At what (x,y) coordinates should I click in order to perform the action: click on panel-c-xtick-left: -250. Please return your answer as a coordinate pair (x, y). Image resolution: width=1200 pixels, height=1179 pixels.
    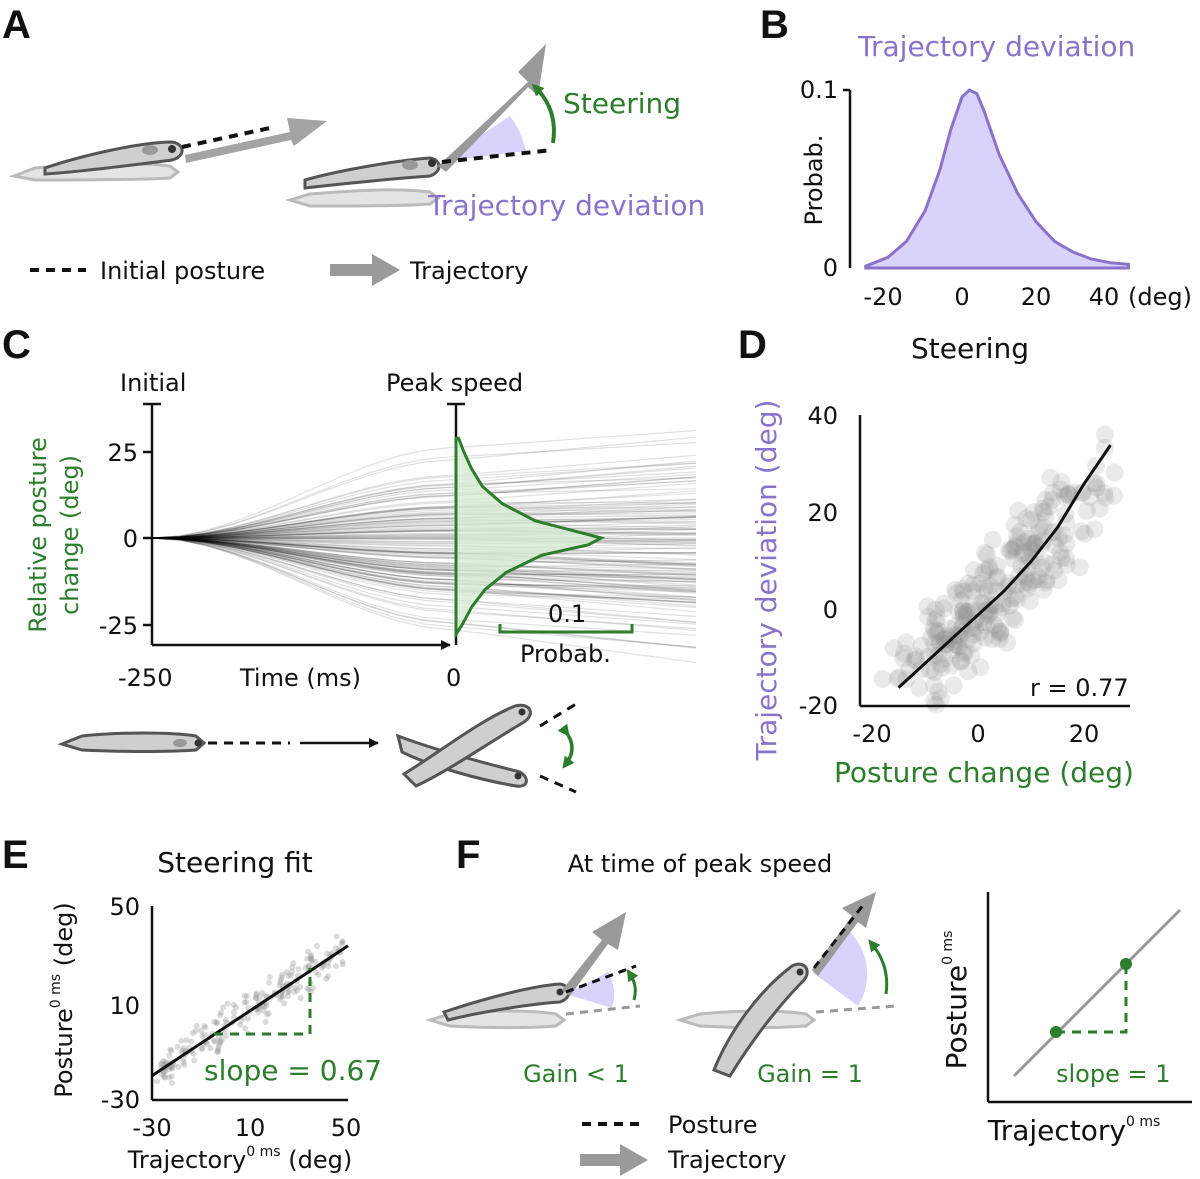
    Looking at the image, I should click on (145, 678).